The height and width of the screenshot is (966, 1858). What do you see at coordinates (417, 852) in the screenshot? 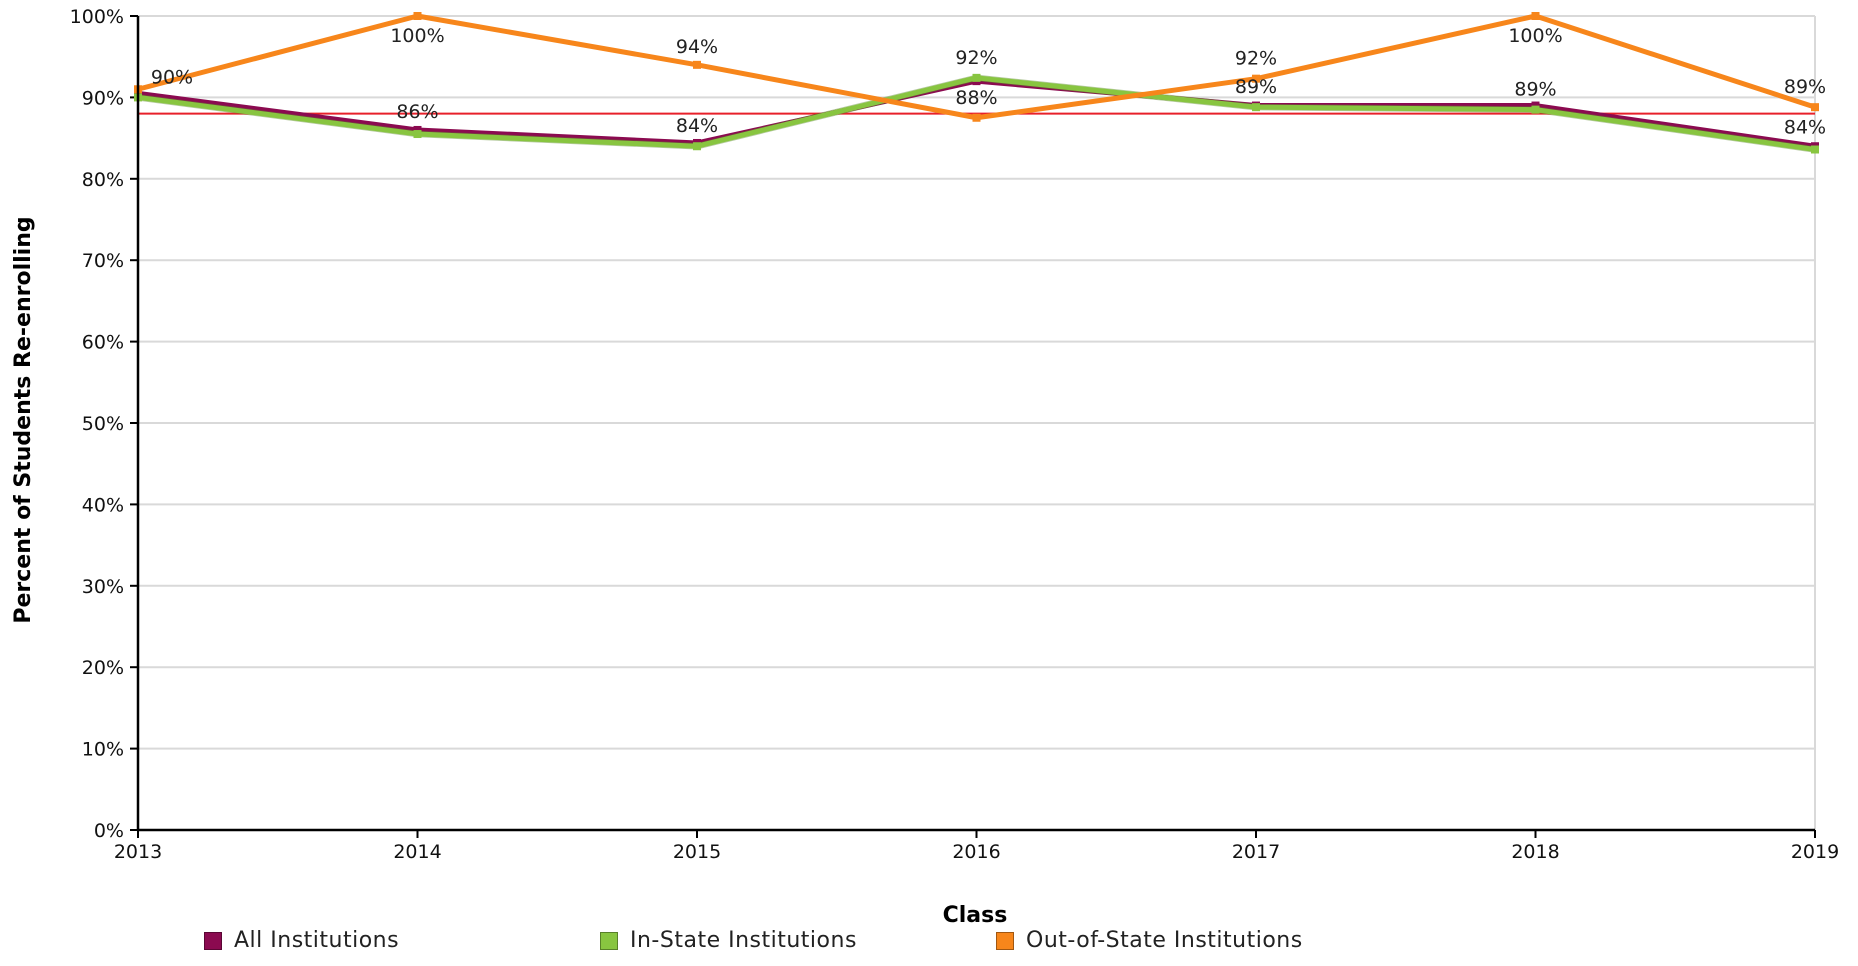
I see `x-tick-label: 2014` at bounding box center [417, 852].